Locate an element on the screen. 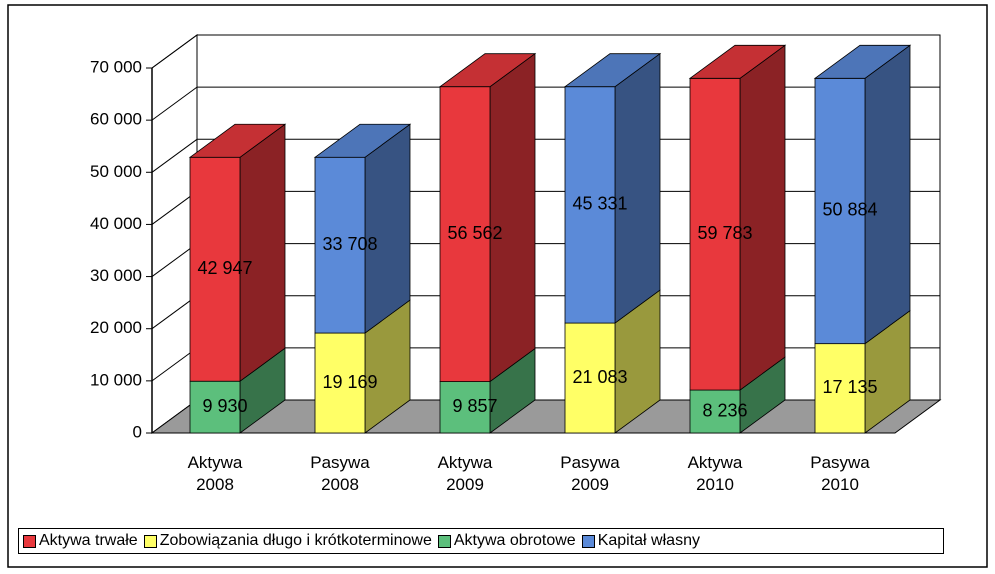  x-tick-label: Aktywa 2008 is located at coordinates (215, 473).